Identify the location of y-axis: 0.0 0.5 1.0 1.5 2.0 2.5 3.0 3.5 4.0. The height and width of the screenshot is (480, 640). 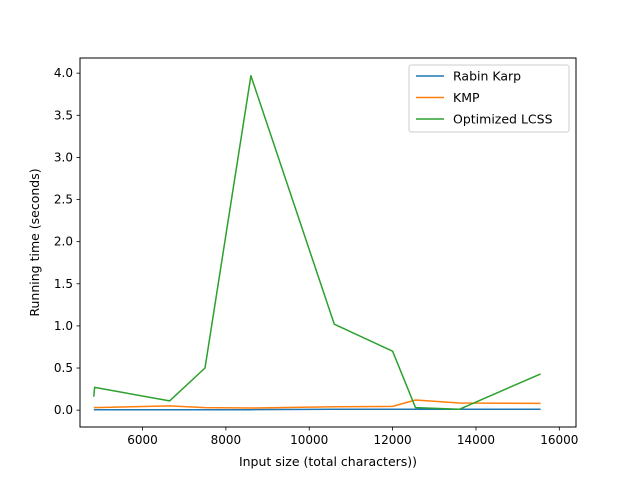
(67, 241).